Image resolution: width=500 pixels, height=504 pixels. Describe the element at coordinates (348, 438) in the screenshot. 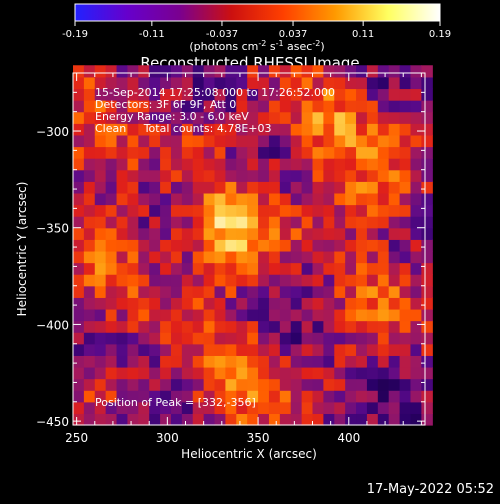

I see `x-tick-label: 400` at that location.